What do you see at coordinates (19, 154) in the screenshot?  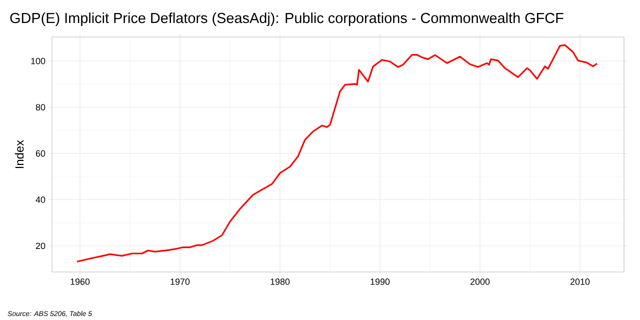 I see `y-axis-title: Index` at bounding box center [19, 154].